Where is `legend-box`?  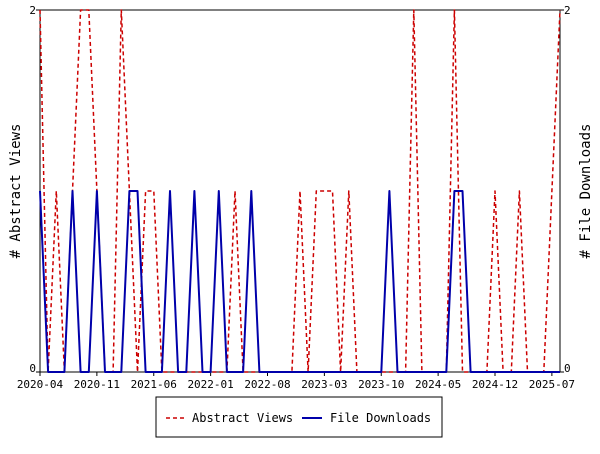
legend-box is located at coordinates (299, 417).